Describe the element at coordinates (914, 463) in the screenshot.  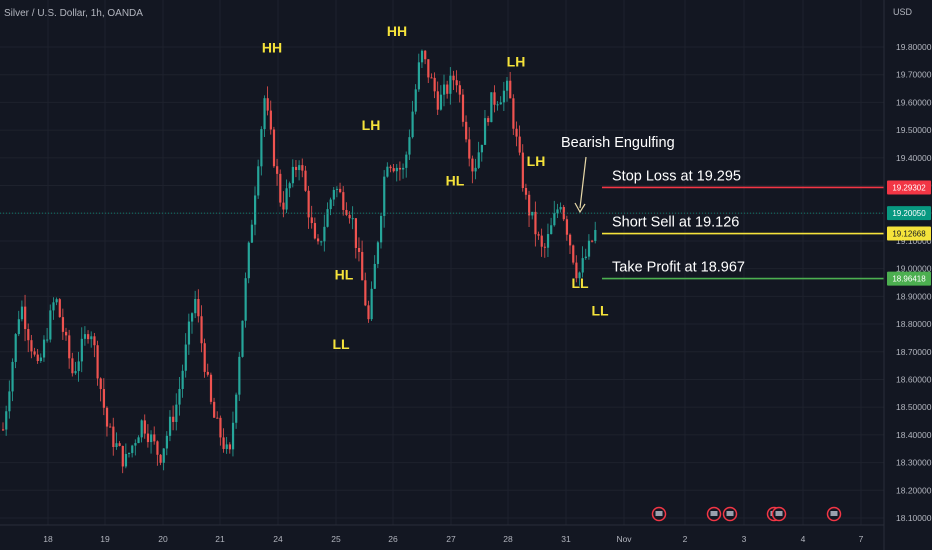
I see `y-tick-label: 18.30000` at that location.